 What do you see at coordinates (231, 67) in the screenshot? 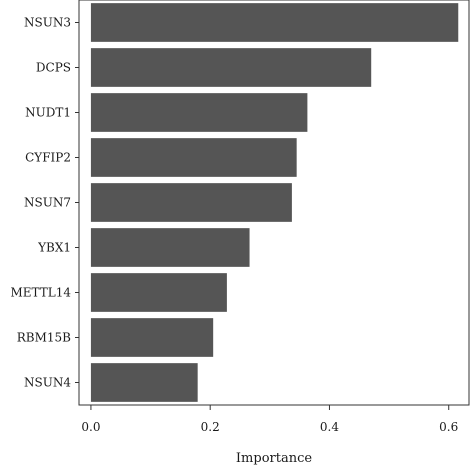
I see `bar-dcps` at bounding box center [231, 67].